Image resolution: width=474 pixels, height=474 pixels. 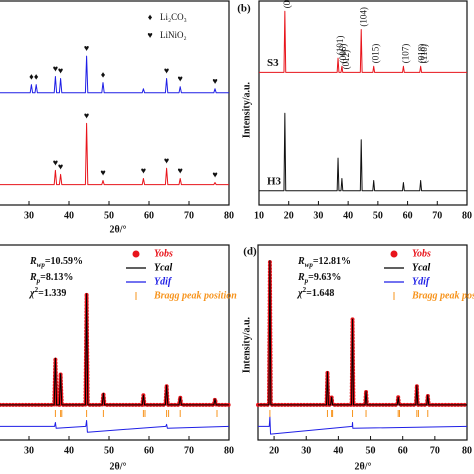 I want to click on stat-superscript: 2, so click(x=37, y=290).